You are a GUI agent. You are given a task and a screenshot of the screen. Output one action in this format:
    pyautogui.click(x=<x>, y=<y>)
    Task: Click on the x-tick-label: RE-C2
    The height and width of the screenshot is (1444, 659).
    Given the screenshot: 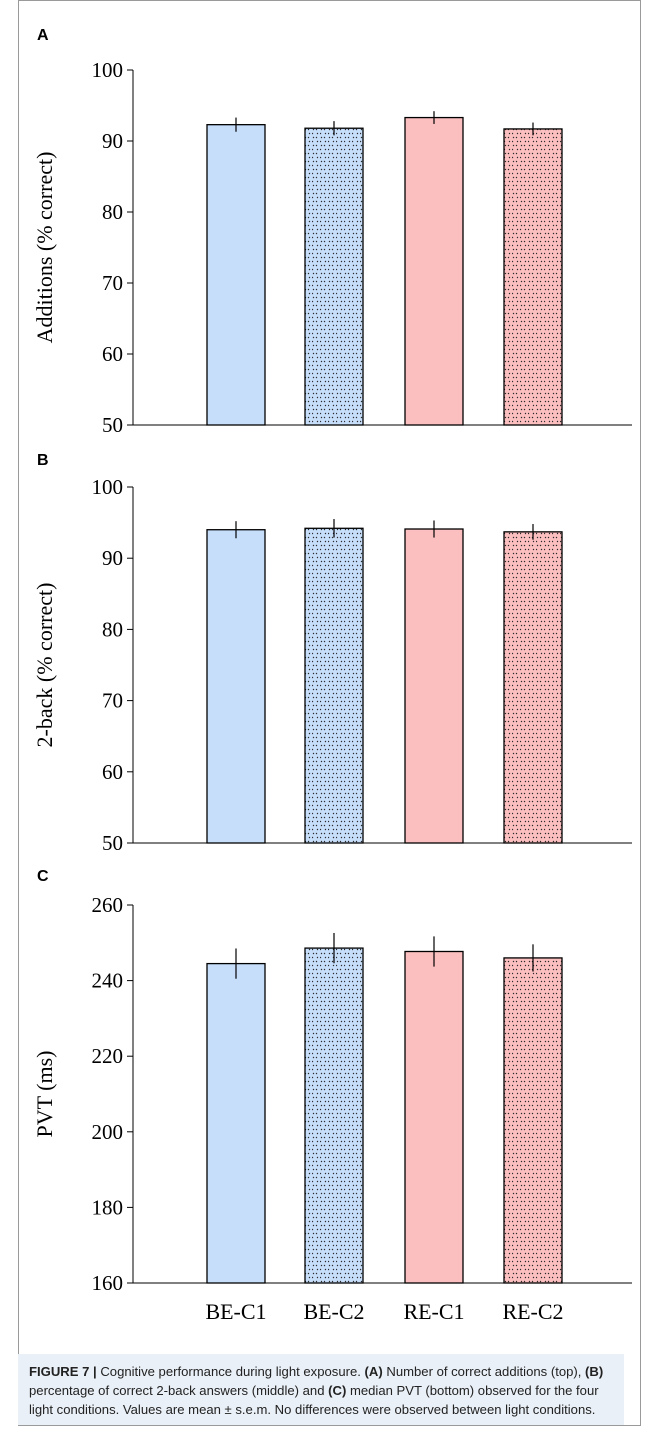 What is the action you would take?
    pyautogui.click(x=532, y=1311)
    